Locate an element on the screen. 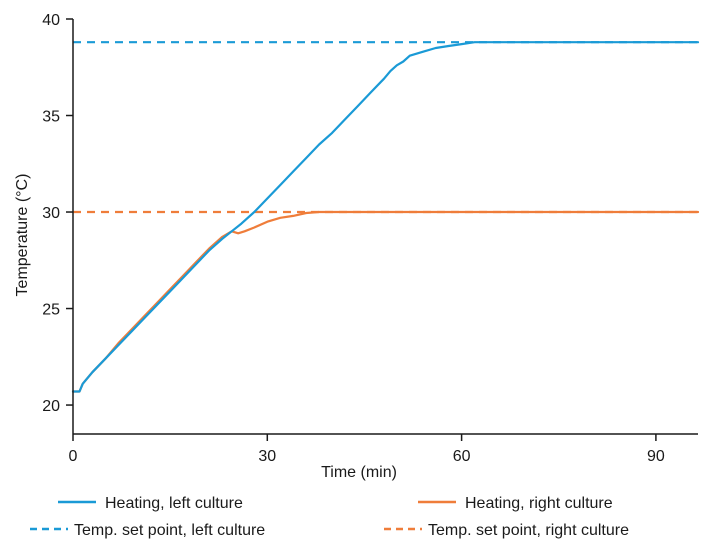  y-axis-title: Temperature (°C) is located at coordinates (22, 235).